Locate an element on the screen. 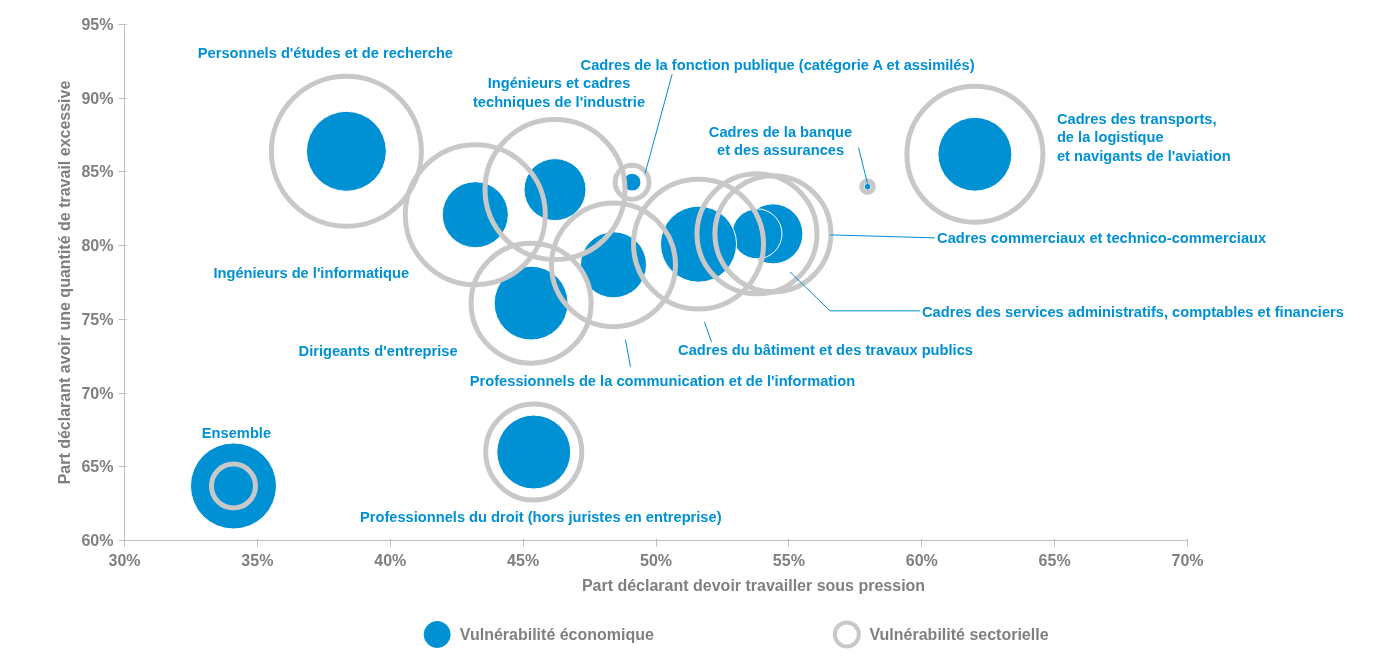 The image size is (1388, 656). annotation: Cadres de la fonction publique (catégorie A et assimilés) is located at coordinates (777, 65).